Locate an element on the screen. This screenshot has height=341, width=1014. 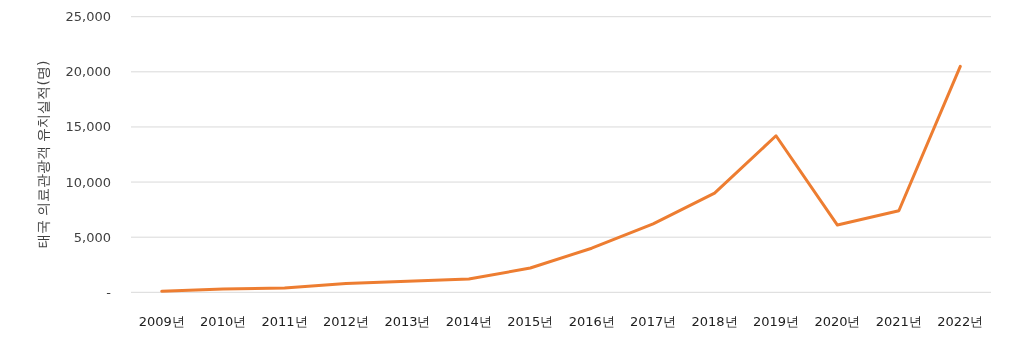
x-tick-label: 2013년 is located at coordinates (407, 321).